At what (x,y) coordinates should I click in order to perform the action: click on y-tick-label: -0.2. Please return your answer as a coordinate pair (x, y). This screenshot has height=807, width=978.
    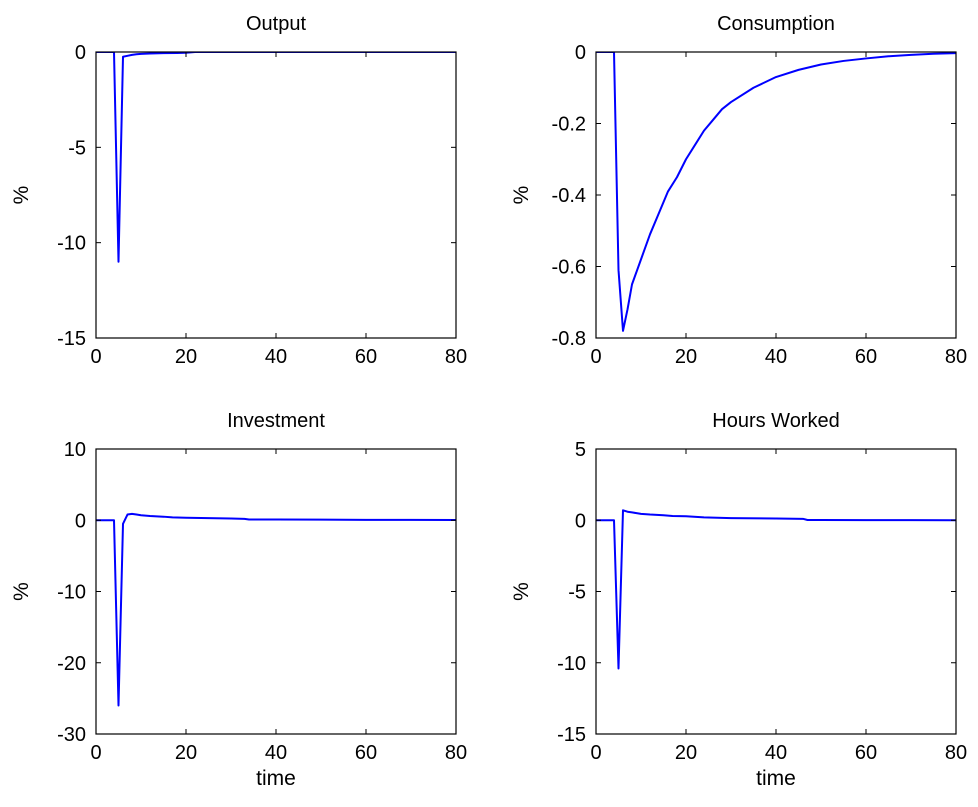
    Looking at the image, I should click on (569, 125).